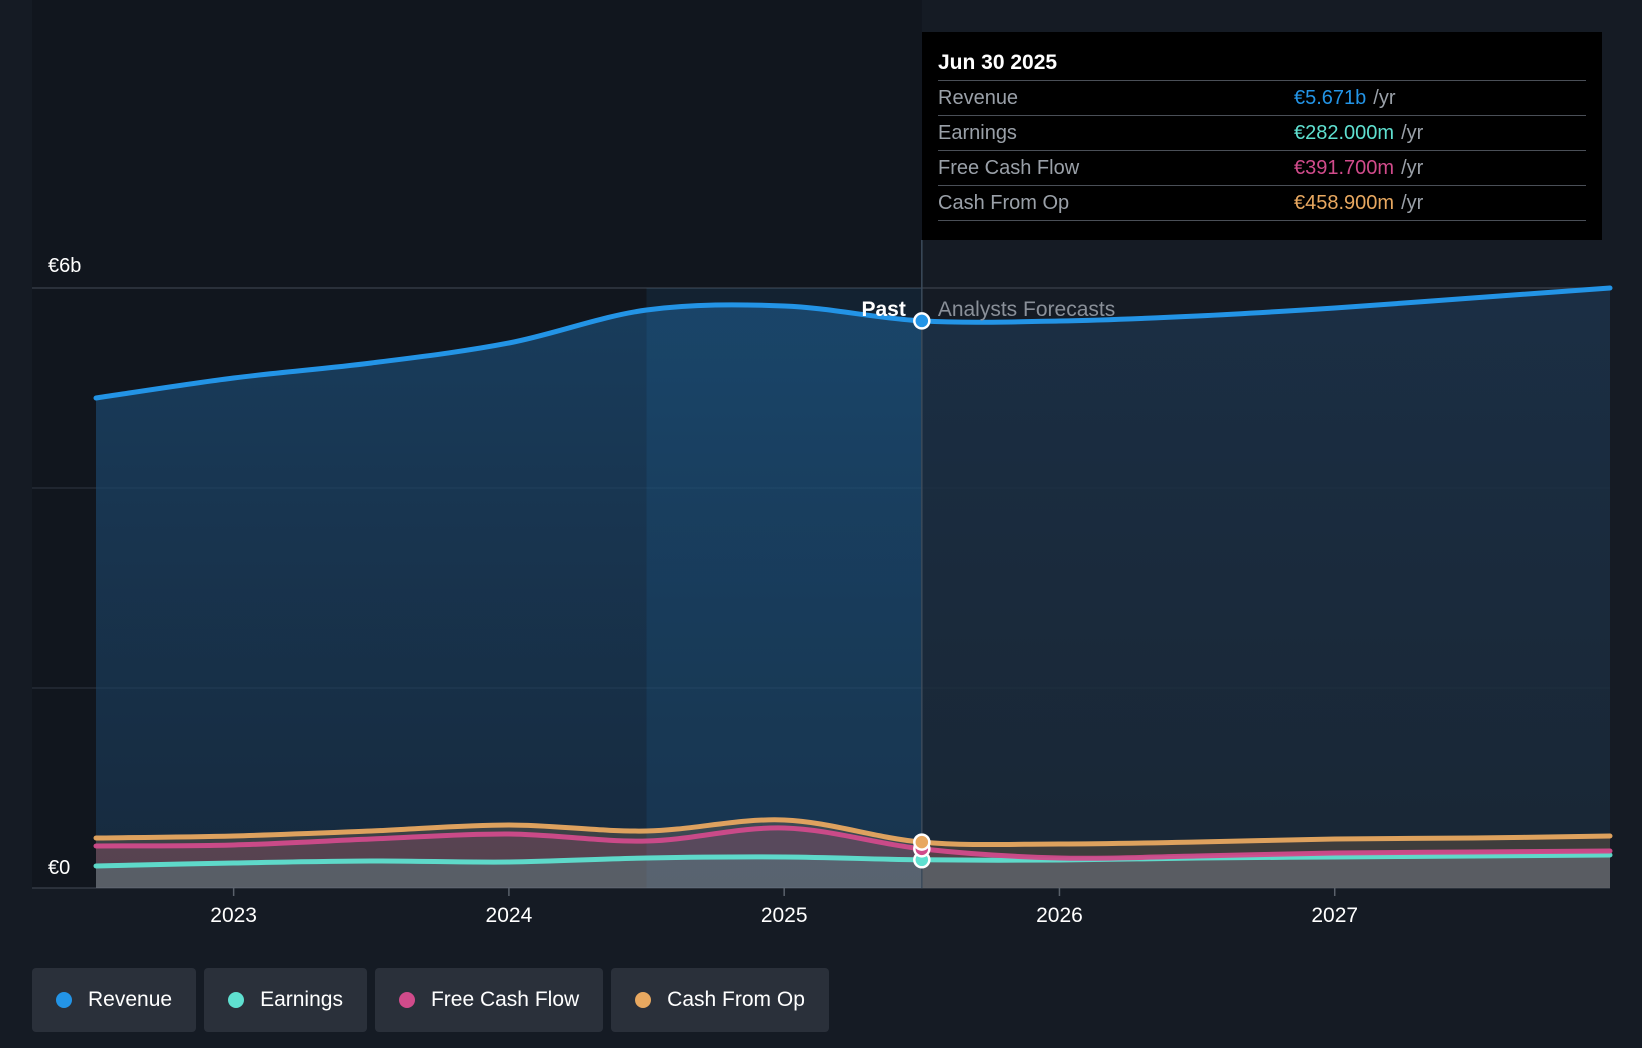 The image size is (1642, 1048). I want to click on line-revenue, so click(853, 343).